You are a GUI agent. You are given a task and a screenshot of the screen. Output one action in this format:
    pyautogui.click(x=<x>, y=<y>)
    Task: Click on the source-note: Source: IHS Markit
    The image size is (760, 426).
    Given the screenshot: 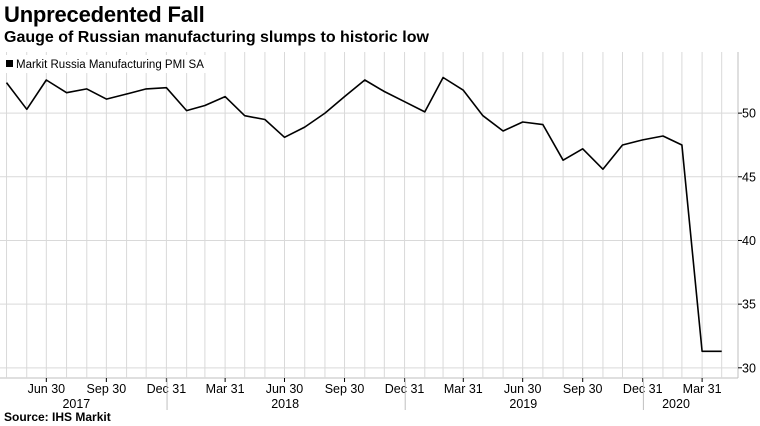 What is the action you would take?
    pyautogui.click(x=57, y=417)
    